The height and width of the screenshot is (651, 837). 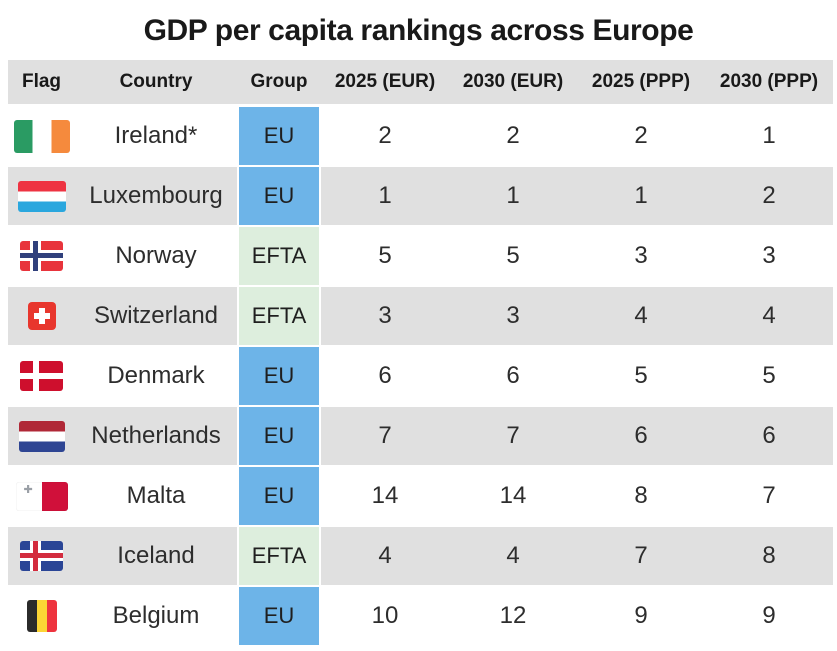 I want to click on table-row-denmark: Denmark EU 6 6 5 5, so click(x=420, y=377).